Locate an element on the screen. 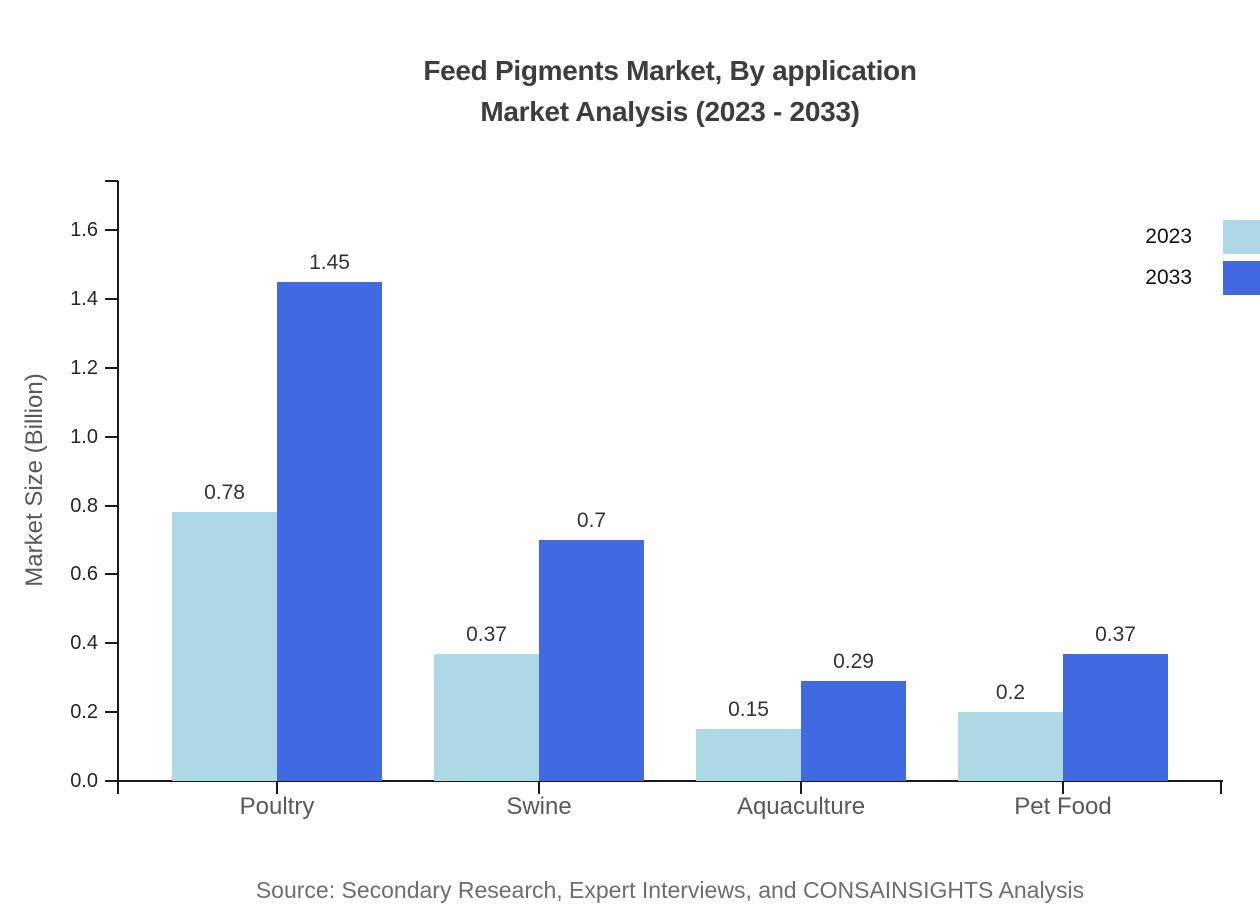  y-axis-end-tick is located at coordinates (111, 181).